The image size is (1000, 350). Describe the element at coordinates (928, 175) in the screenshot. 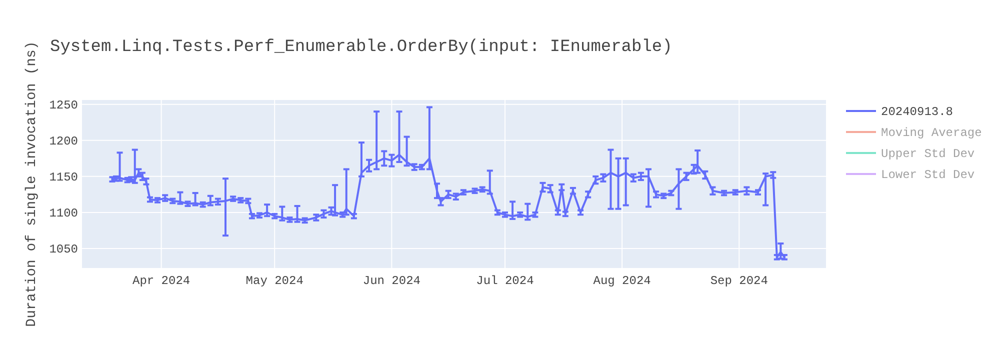

I see `legend-label: Lower Std Dev` at that location.